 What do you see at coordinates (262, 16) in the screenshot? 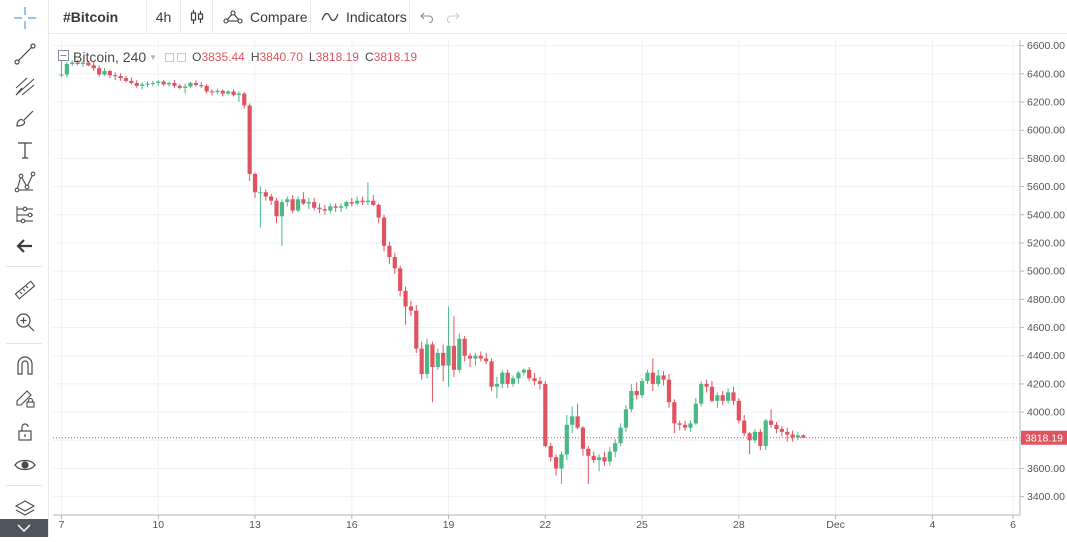
I see `compare-button: Compare` at bounding box center [262, 16].